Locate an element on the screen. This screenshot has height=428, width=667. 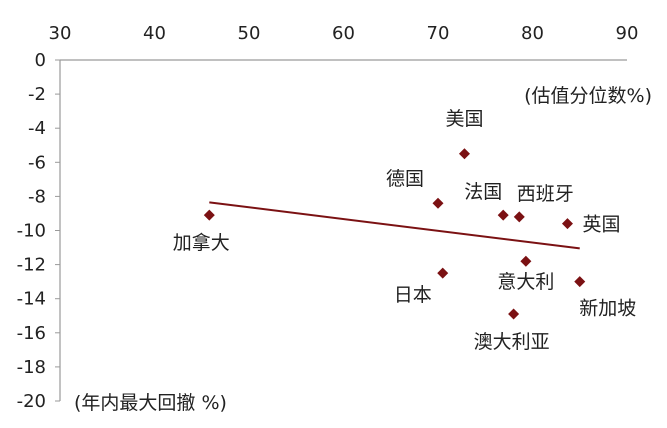
y-axis-title: (年内最大回撤 %) is located at coordinates (150, 403).